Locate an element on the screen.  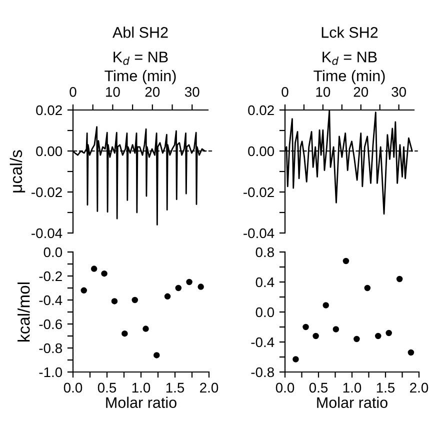
y-axis-title: μcal/s is located at coordinates (18, 171).